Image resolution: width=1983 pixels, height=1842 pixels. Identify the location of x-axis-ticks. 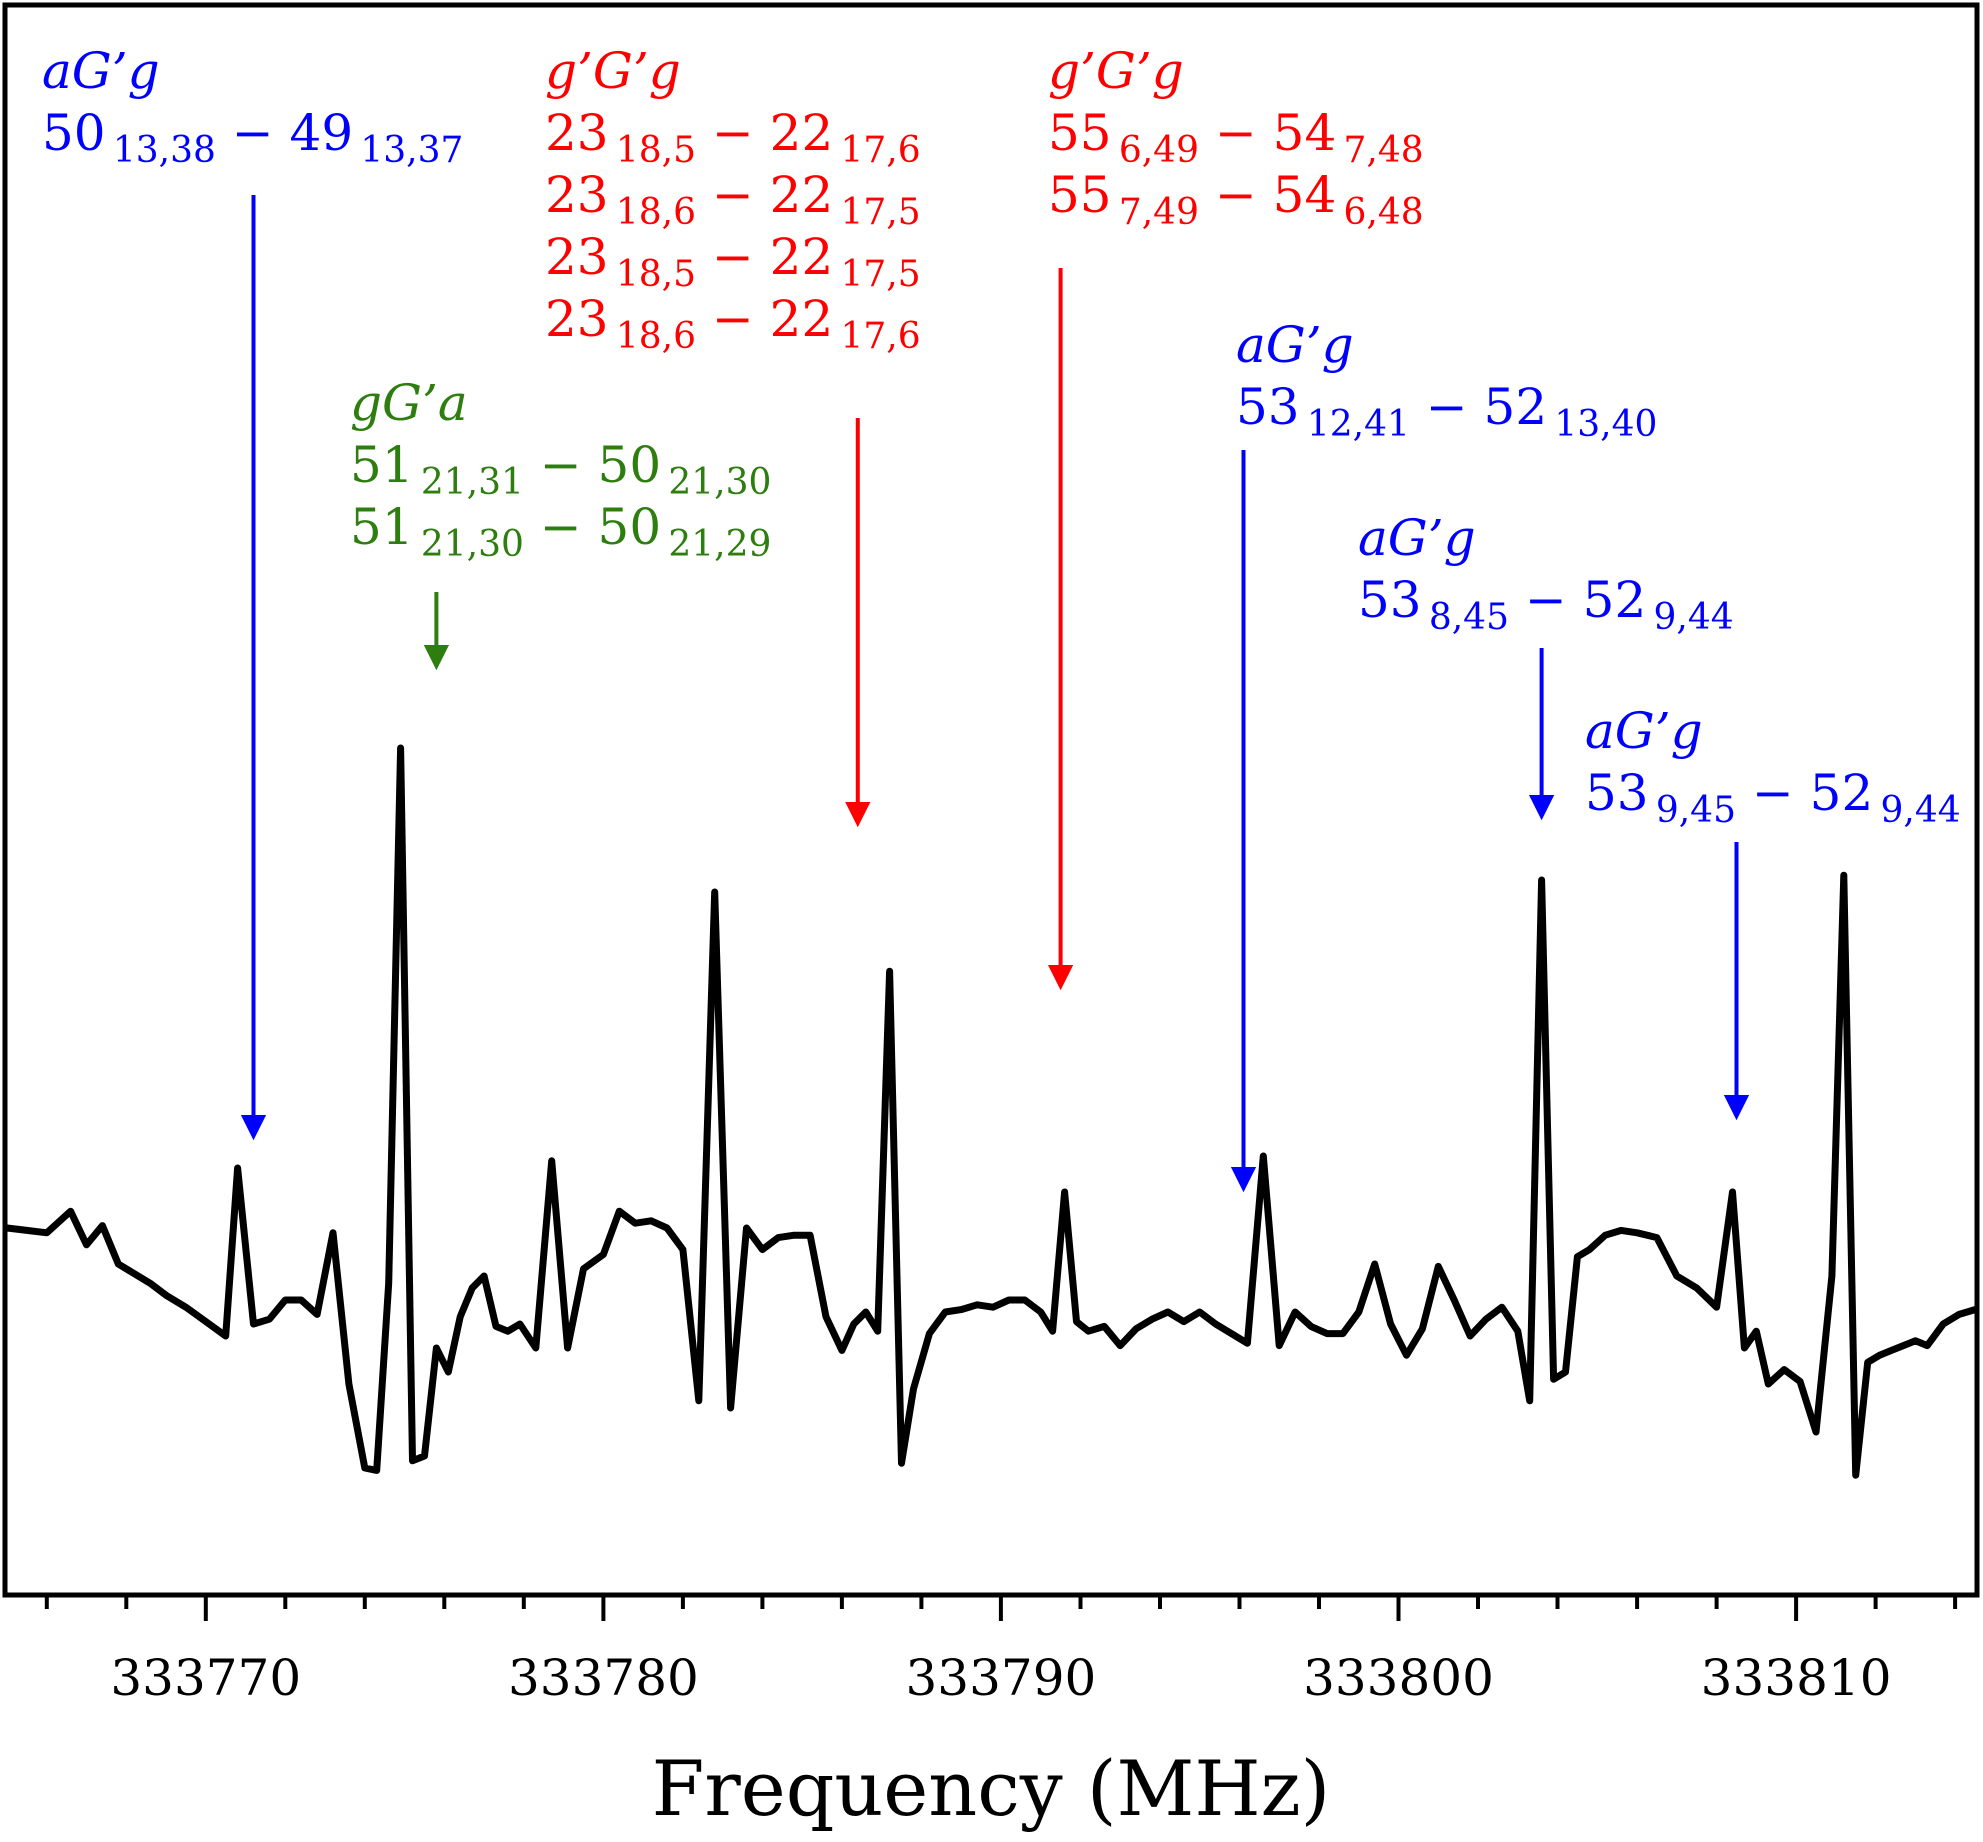
(1001, 1607).